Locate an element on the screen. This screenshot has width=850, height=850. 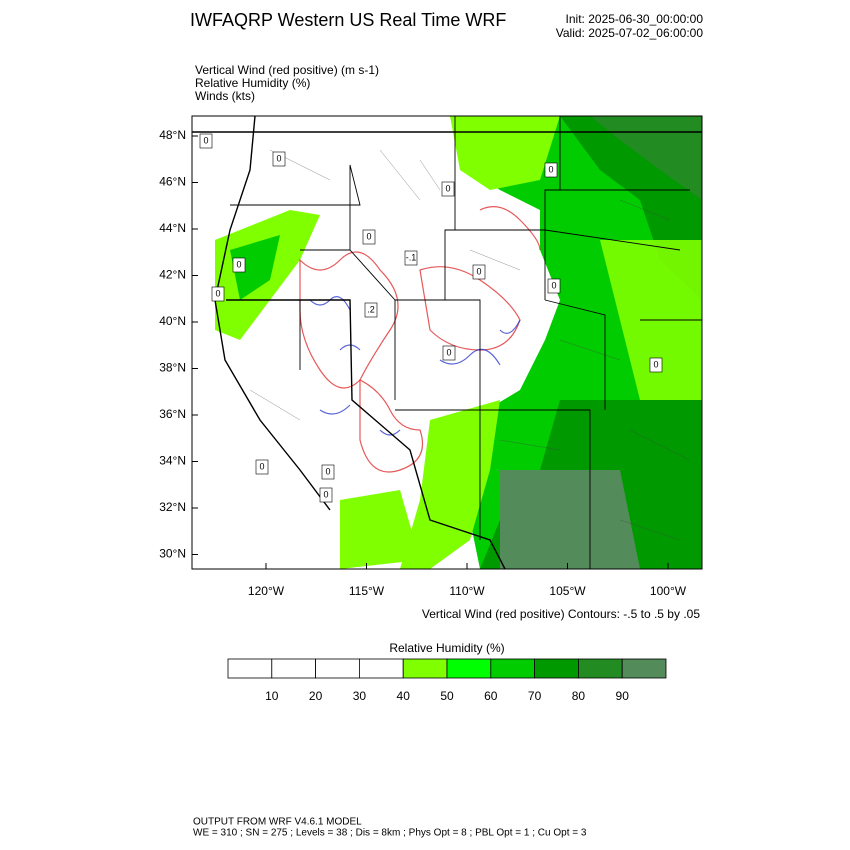
colorbar-title: Relative Humidity (%) is located at coordinates (446, 648).